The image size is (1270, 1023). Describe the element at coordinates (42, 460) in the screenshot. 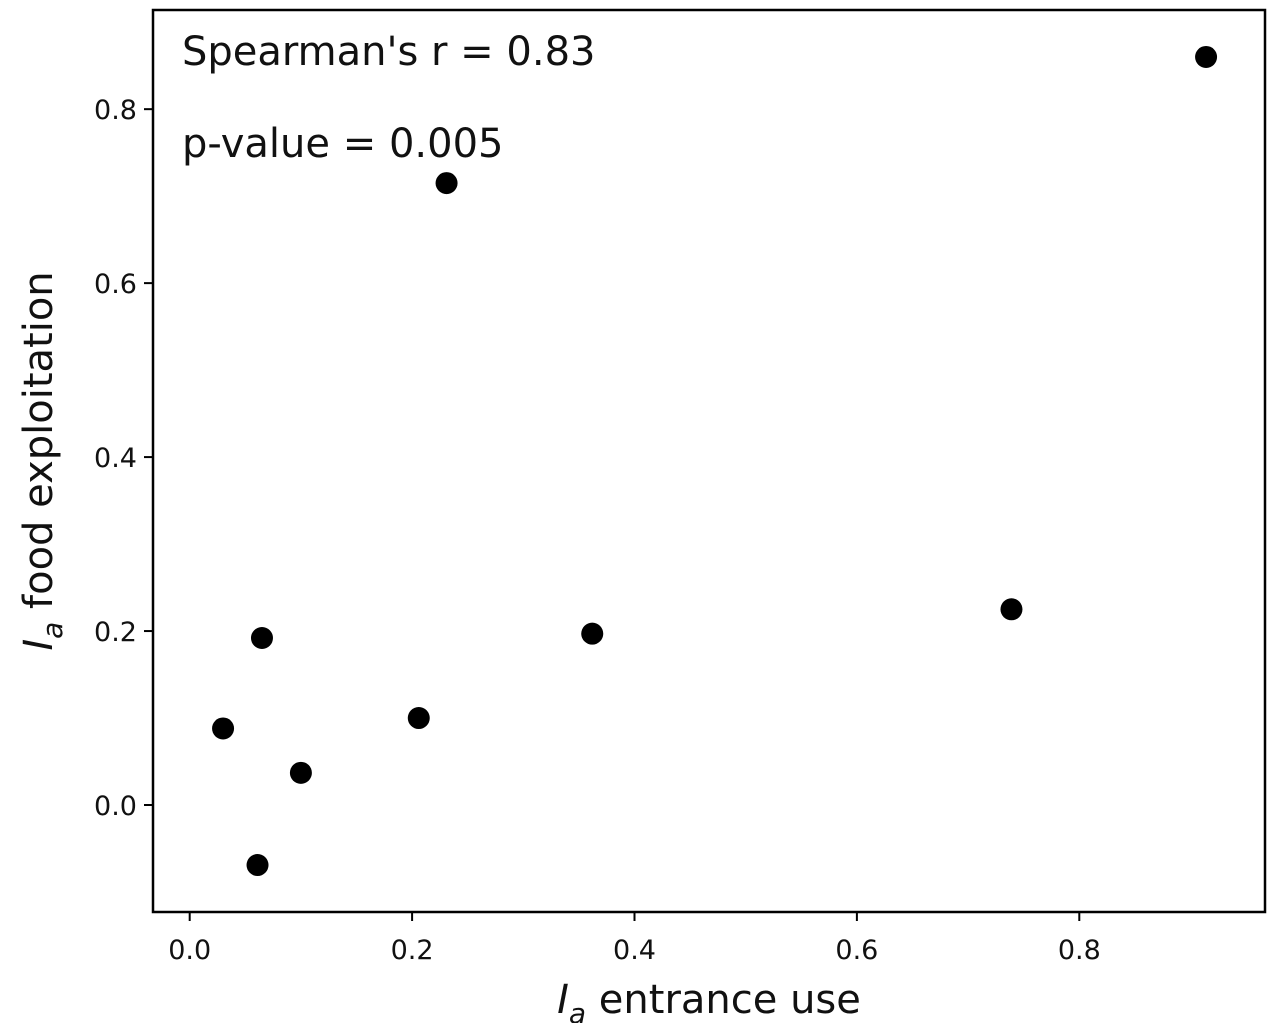

I see `y-axis-title: Ia food exploitation` at that location.